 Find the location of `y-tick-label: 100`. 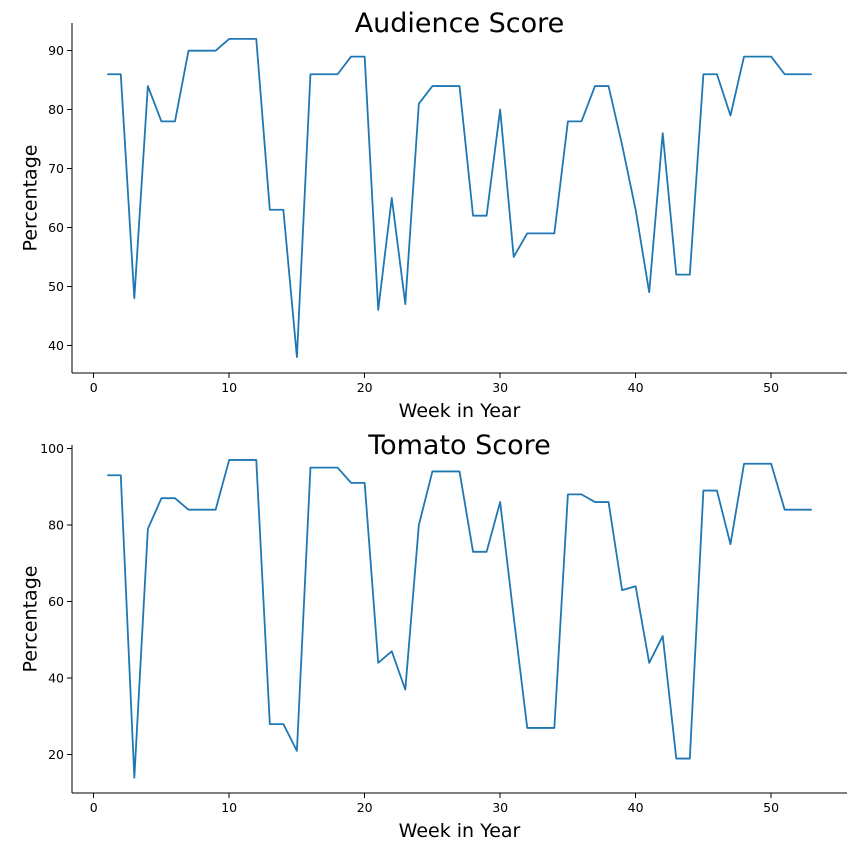

y-tick-label: 100 is located at coordinates (52, 448).